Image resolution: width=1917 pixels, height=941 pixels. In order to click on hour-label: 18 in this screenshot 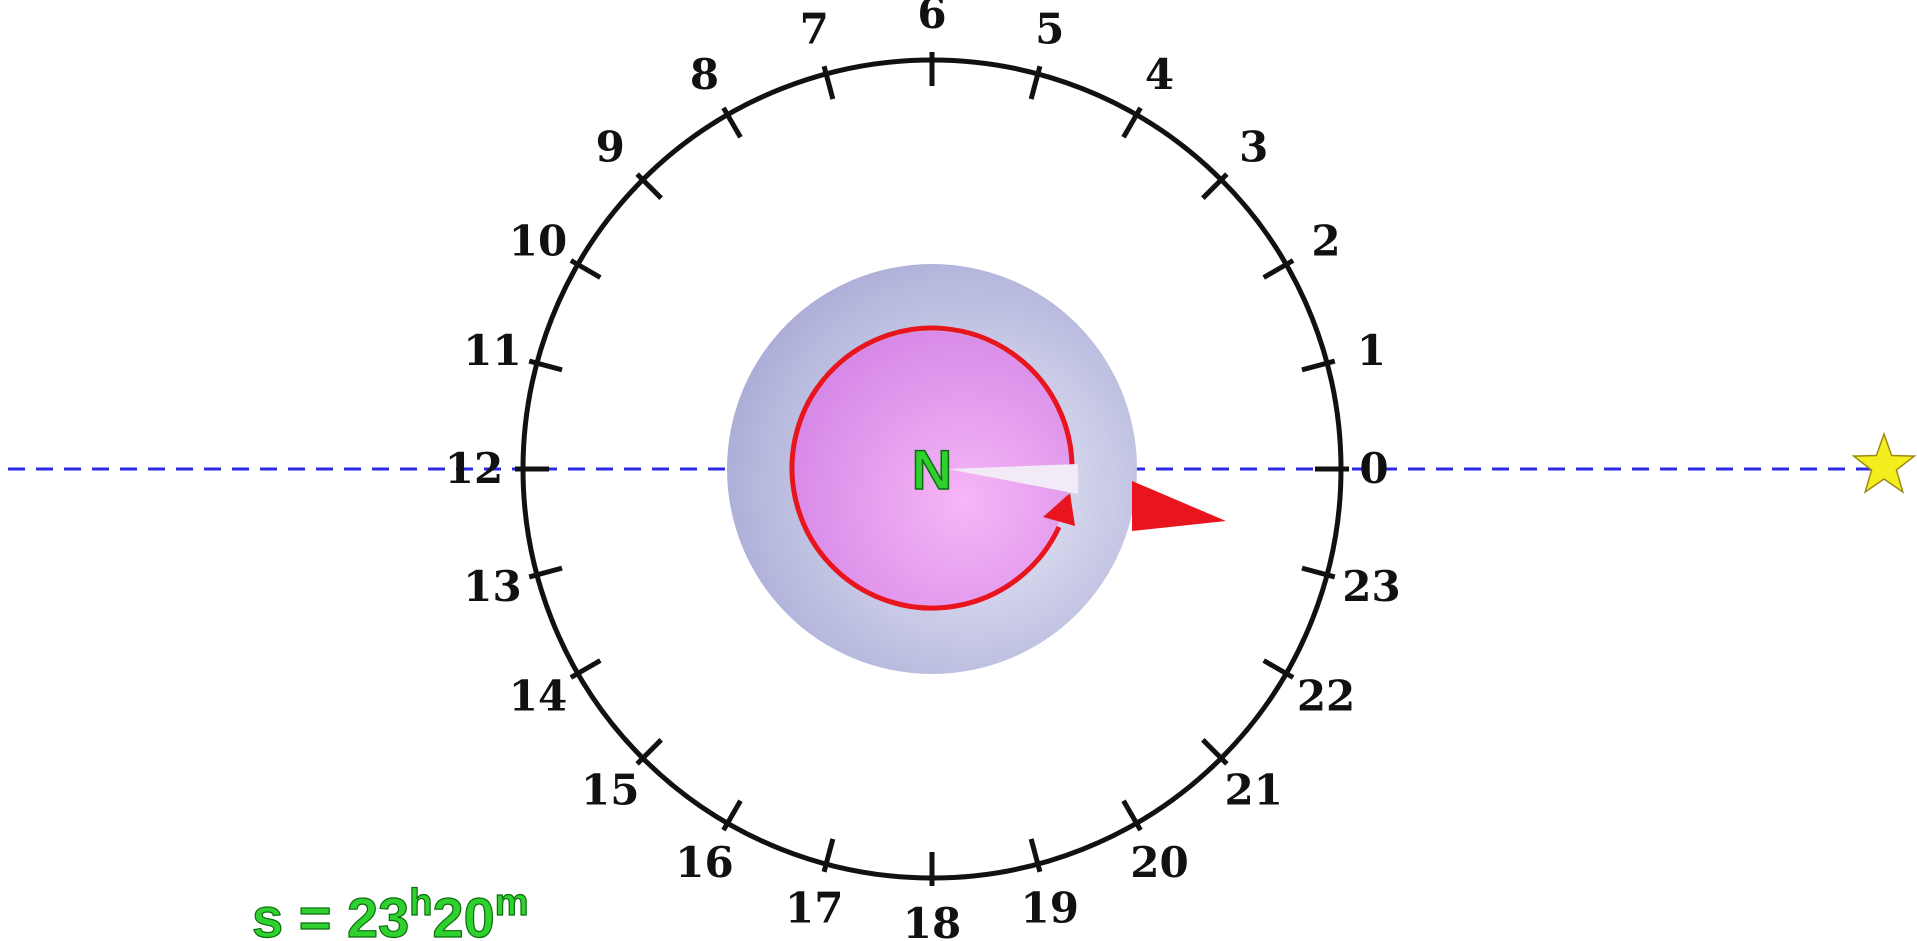, I will do `click(932, 920)`.